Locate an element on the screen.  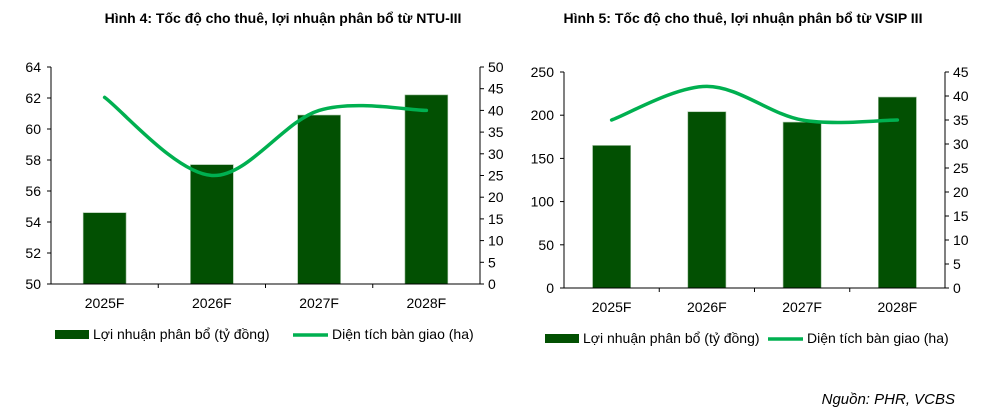
source-note: Nguồn: PHR, VCBS is located at coordinates (888, 399).